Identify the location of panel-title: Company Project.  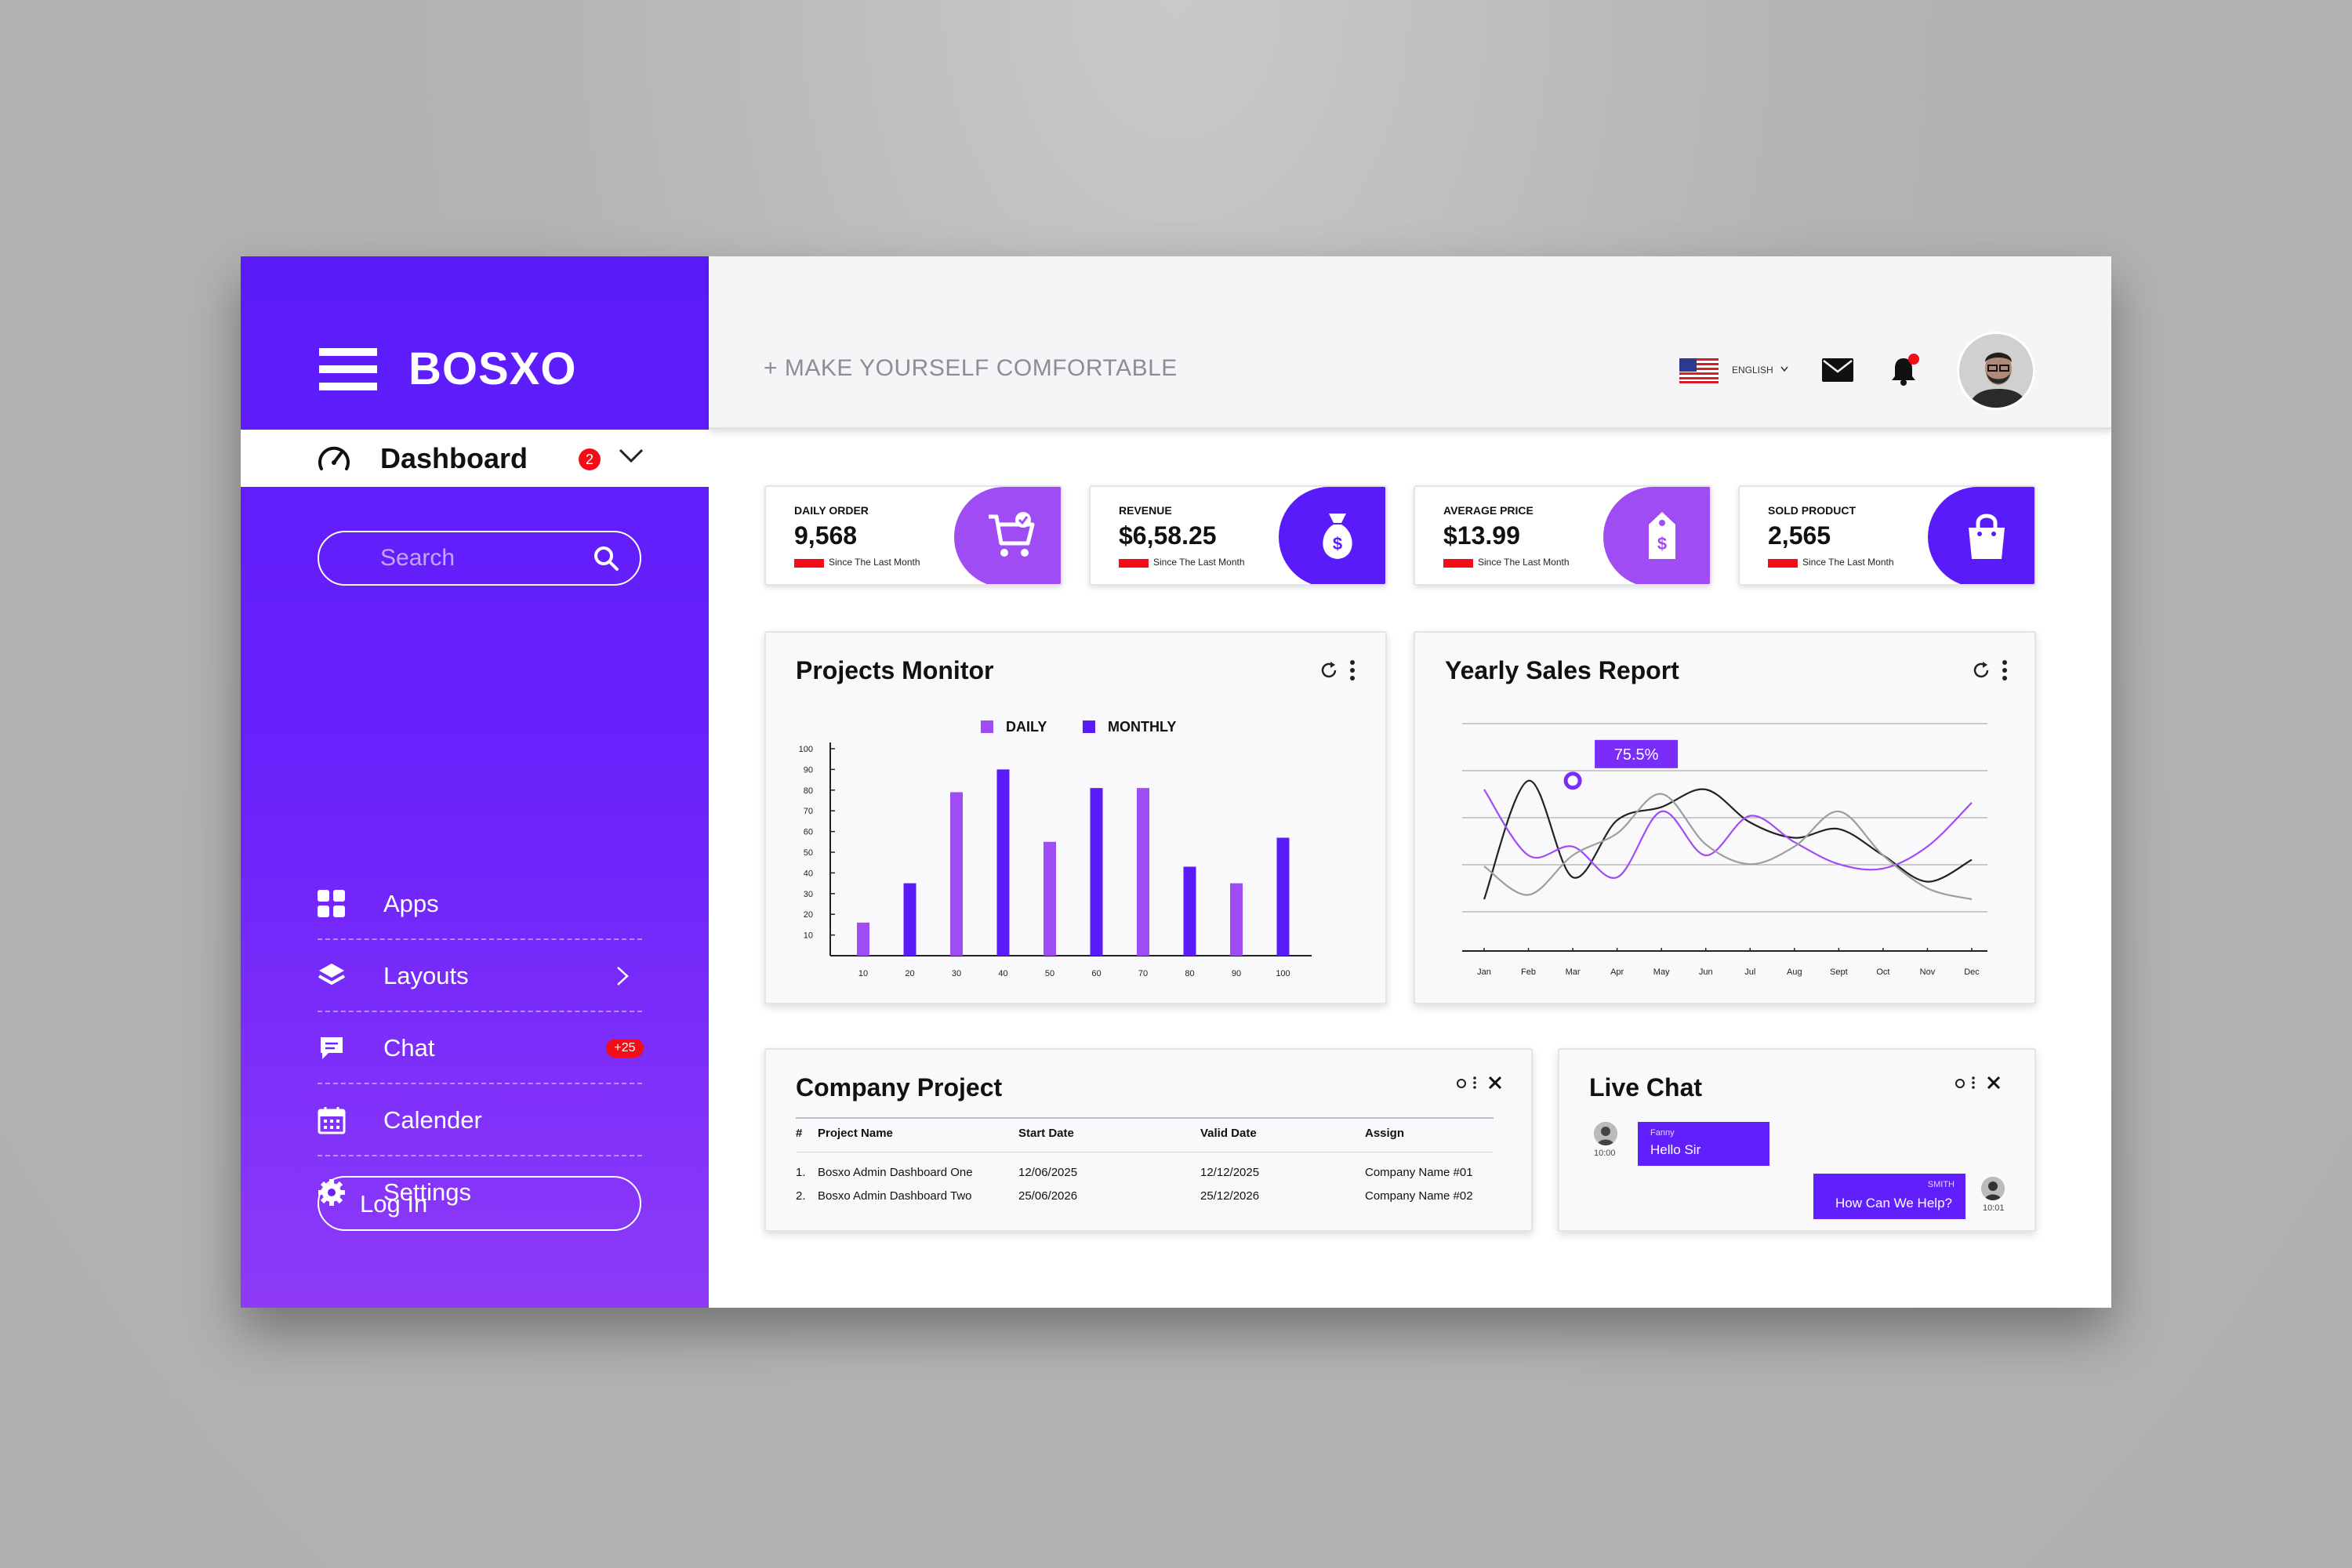
(899, 1087).